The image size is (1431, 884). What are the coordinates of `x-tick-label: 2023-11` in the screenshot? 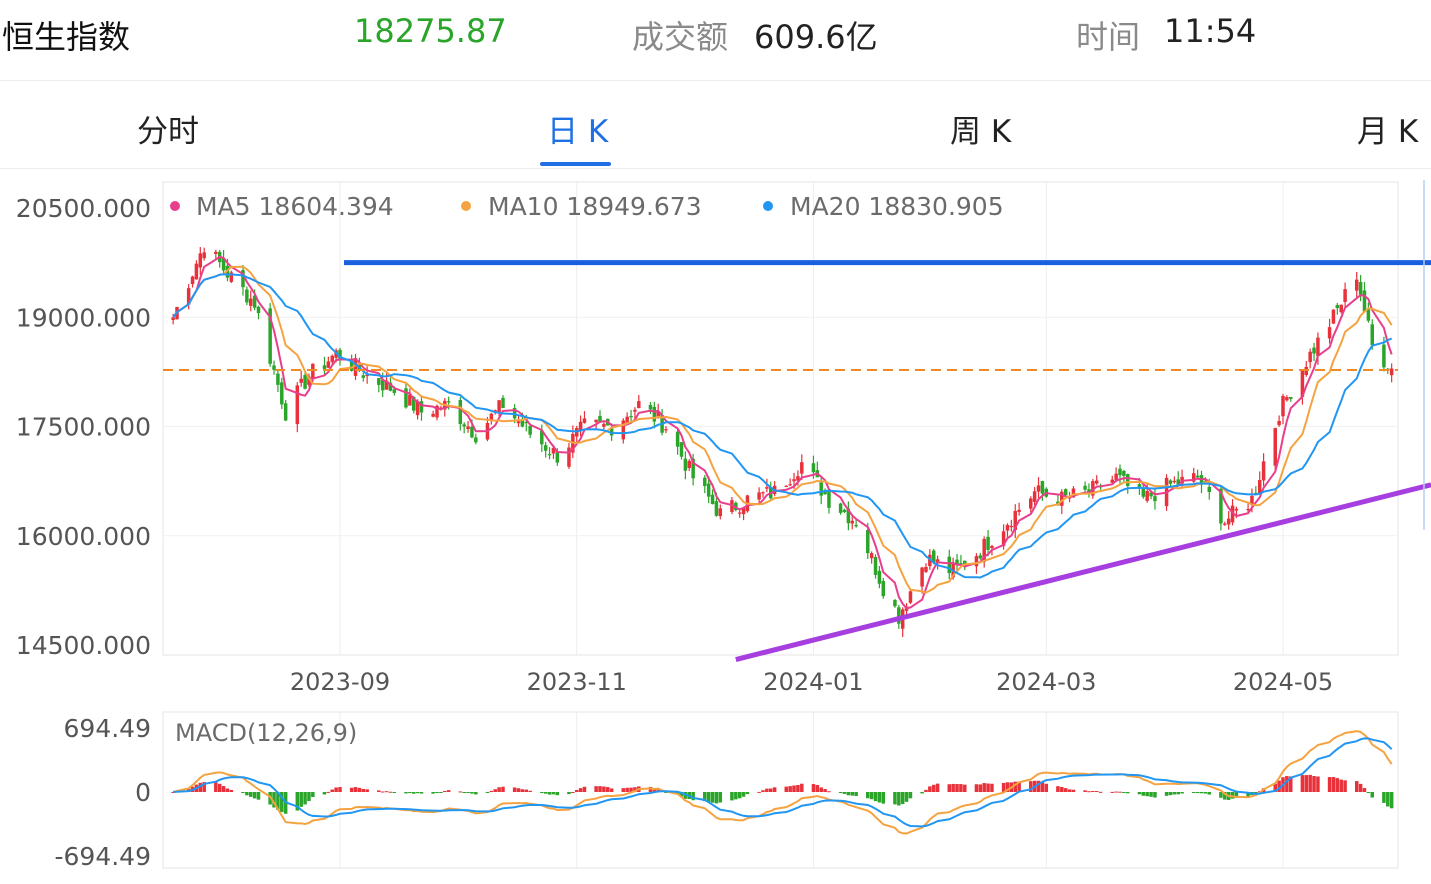 It's located at (577, 682).